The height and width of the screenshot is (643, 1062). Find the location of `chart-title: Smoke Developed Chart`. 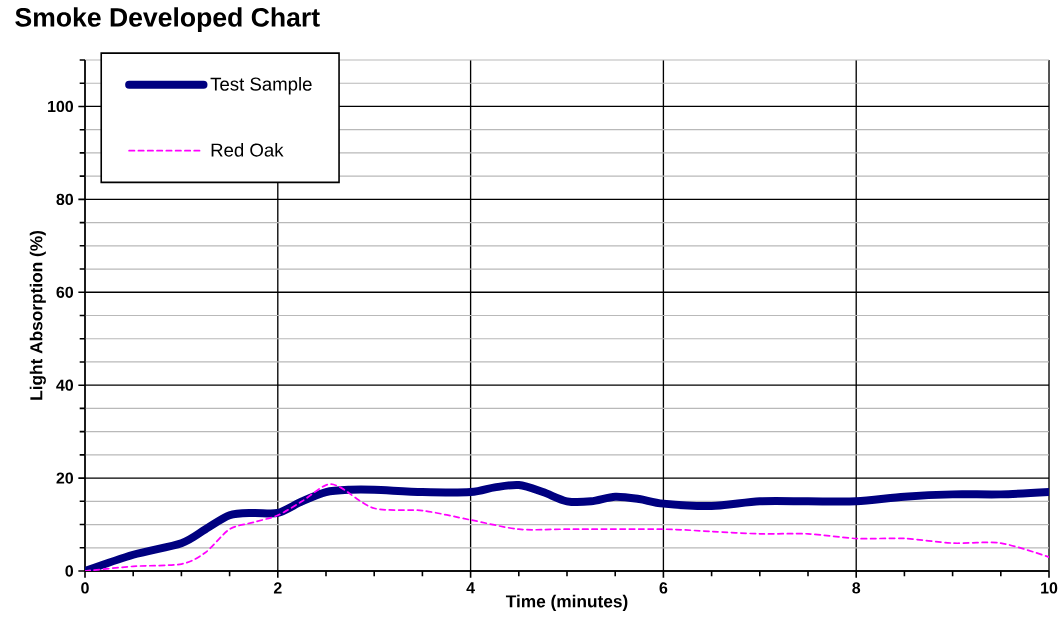

chart-title: Smoke Developed Chart is located at coordinates (167, 20).